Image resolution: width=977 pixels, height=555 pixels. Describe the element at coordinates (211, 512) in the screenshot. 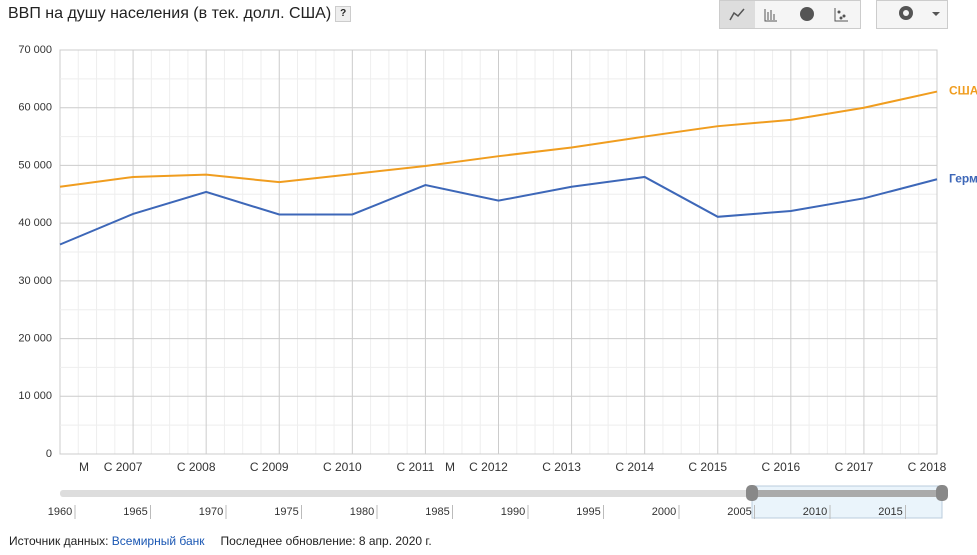

I see `timeline-label: 1970` at that location.